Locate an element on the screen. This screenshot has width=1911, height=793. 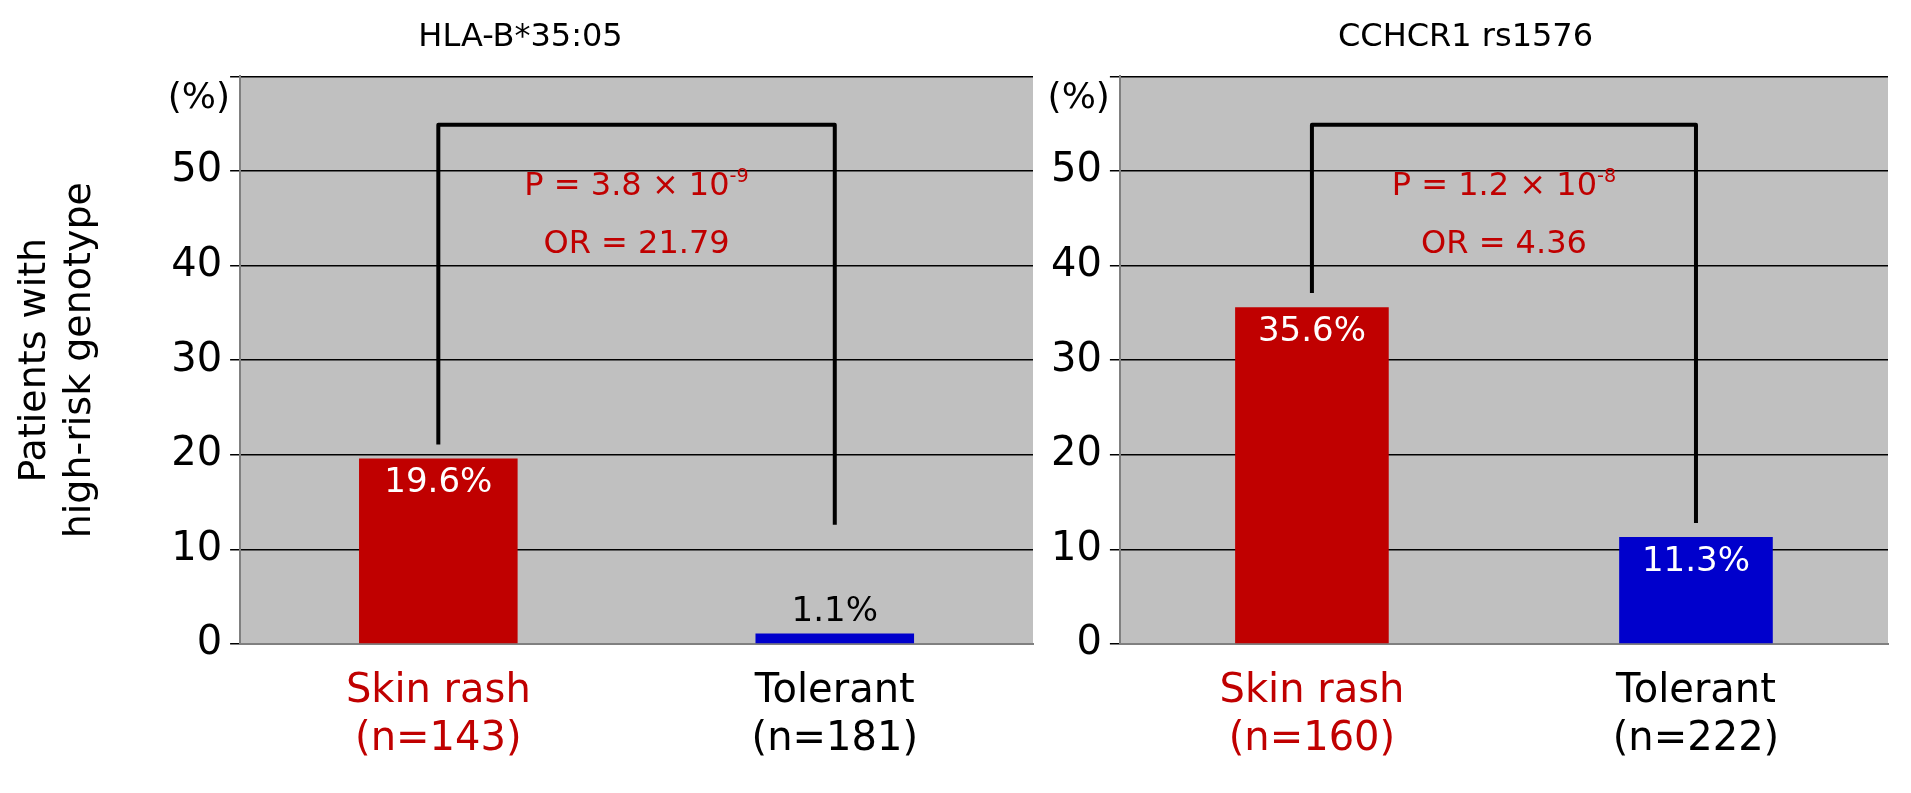
chart-title: HLA-B*35:05 is located at coordinates (520, 34).